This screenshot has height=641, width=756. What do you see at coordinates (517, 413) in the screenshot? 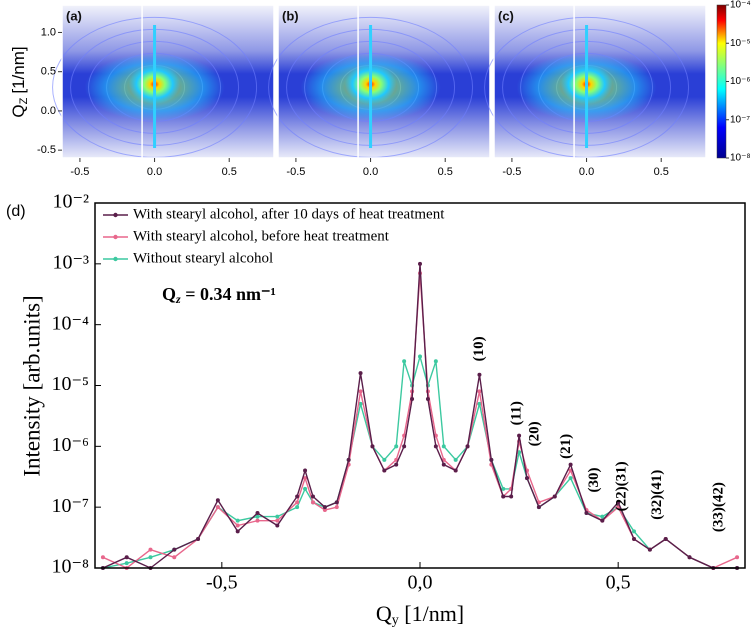
I see `peak-label: (11)` at bounding box center [517, 413].